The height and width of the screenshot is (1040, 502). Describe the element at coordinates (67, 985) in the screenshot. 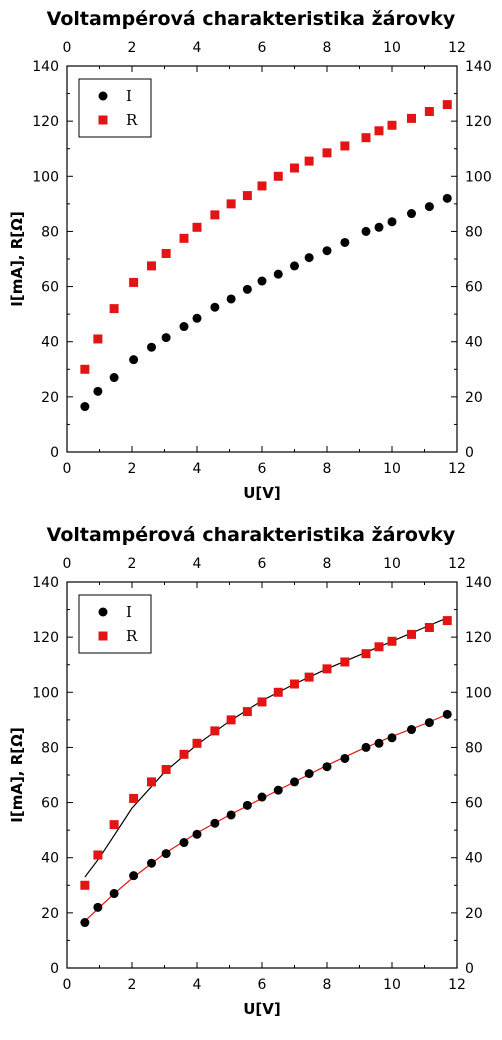

I see `x-tick-label: 0` at that location.